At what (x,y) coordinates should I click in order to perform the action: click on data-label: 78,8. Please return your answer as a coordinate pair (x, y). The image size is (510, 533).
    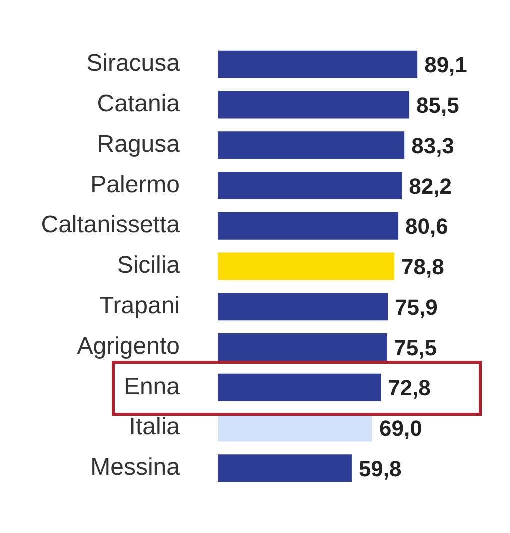
    Looking at the image, I should click on (423, 267).